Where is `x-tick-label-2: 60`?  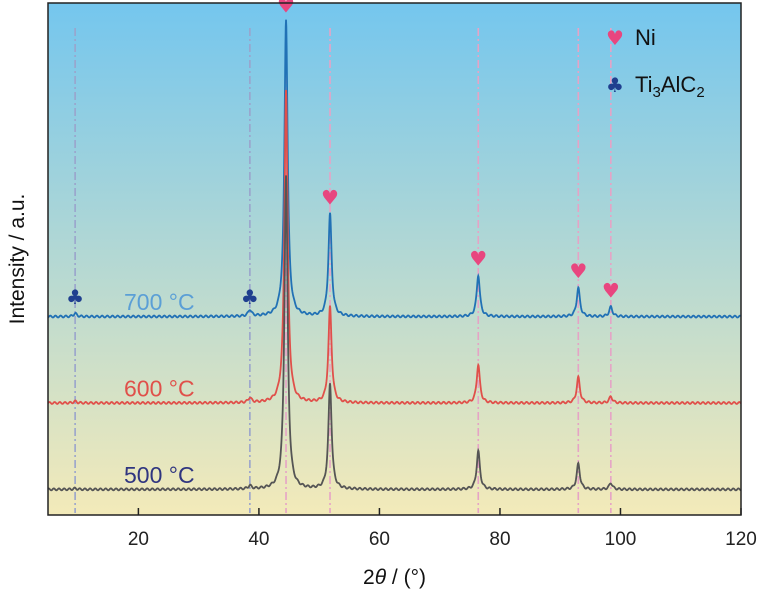 x-tick-label-2: 60 is located at coordinates (379, 539).